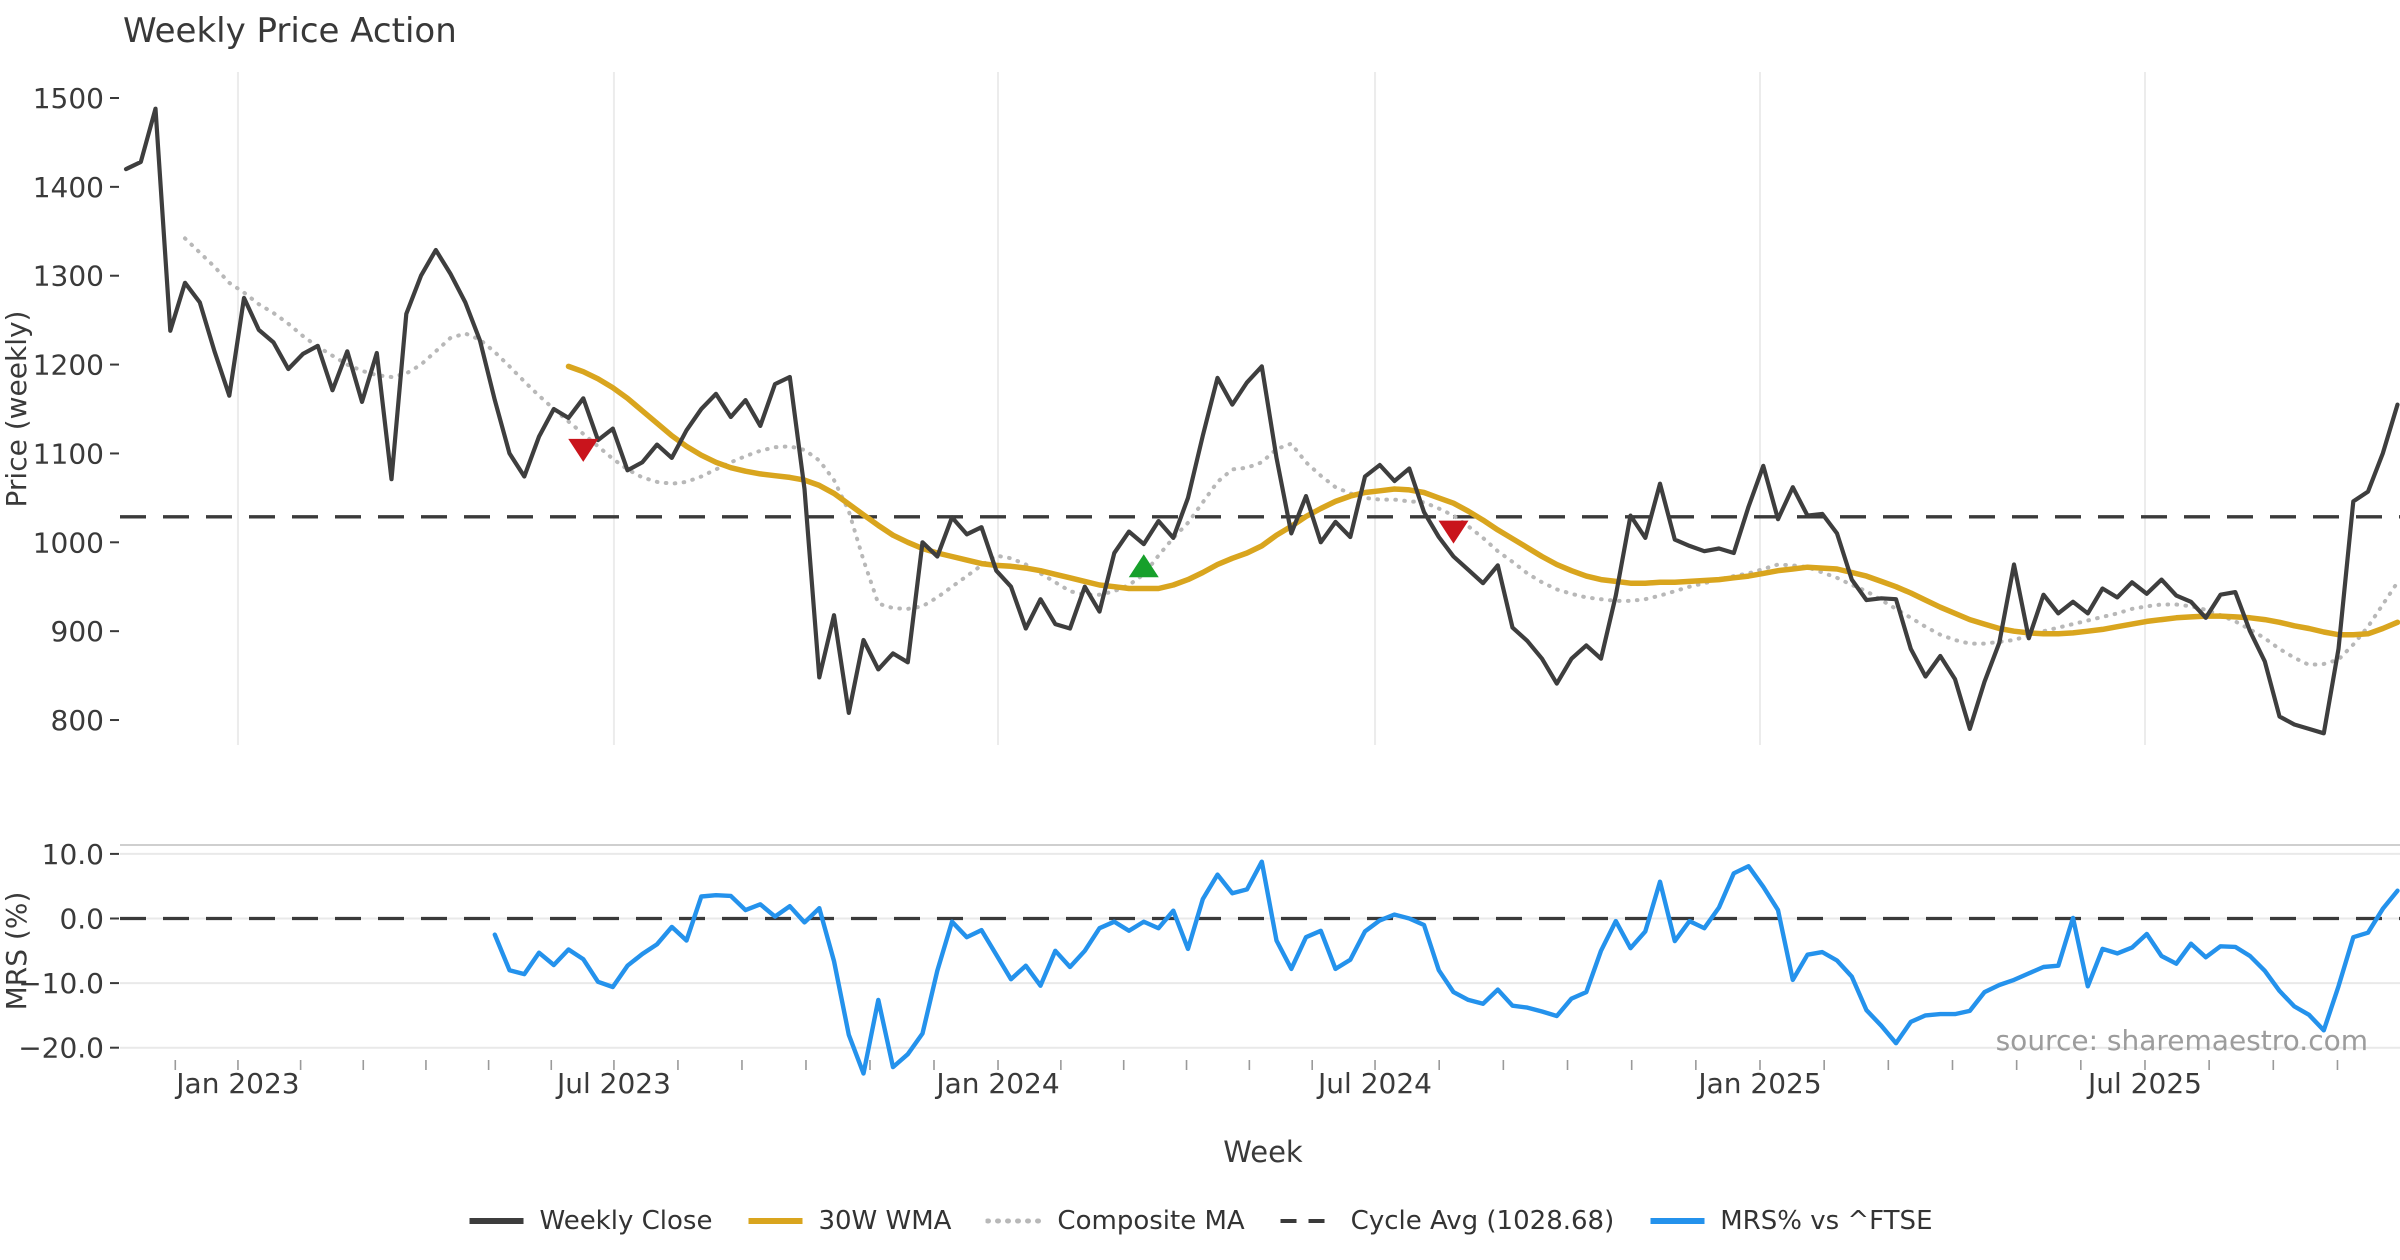 This screenshot has height=1260, width=2400. What do you see at coordinates (885, 1221) in the screenshot?
I see `legend-label: 30W WMA` at bounding box center [885, 1221].